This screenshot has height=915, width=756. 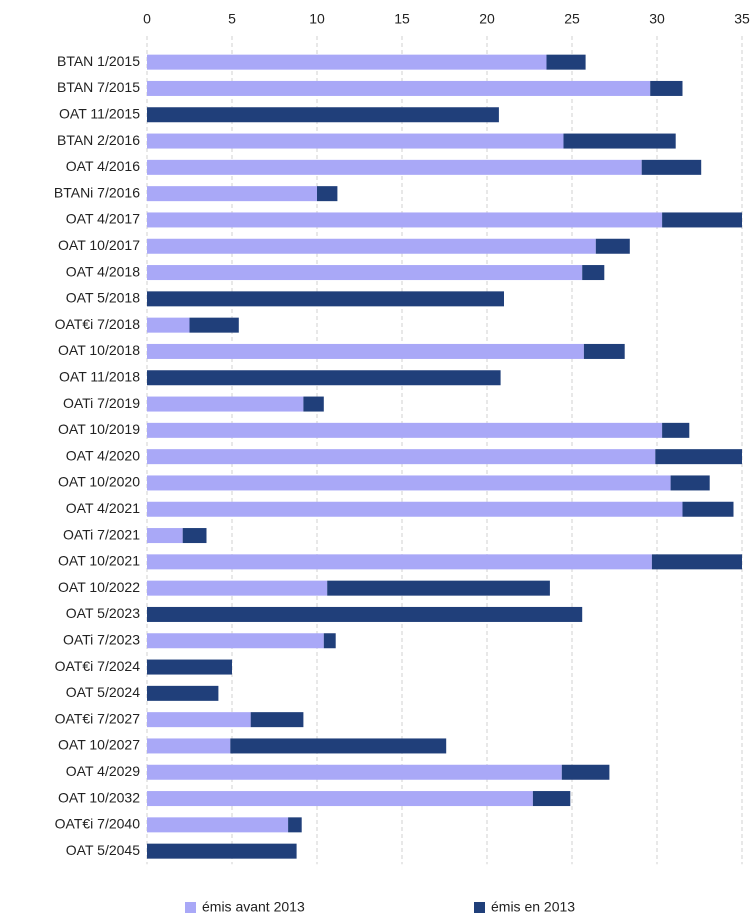 I want to click on y-tick-label: OAT 5/2023, so click(x=103, y=613).